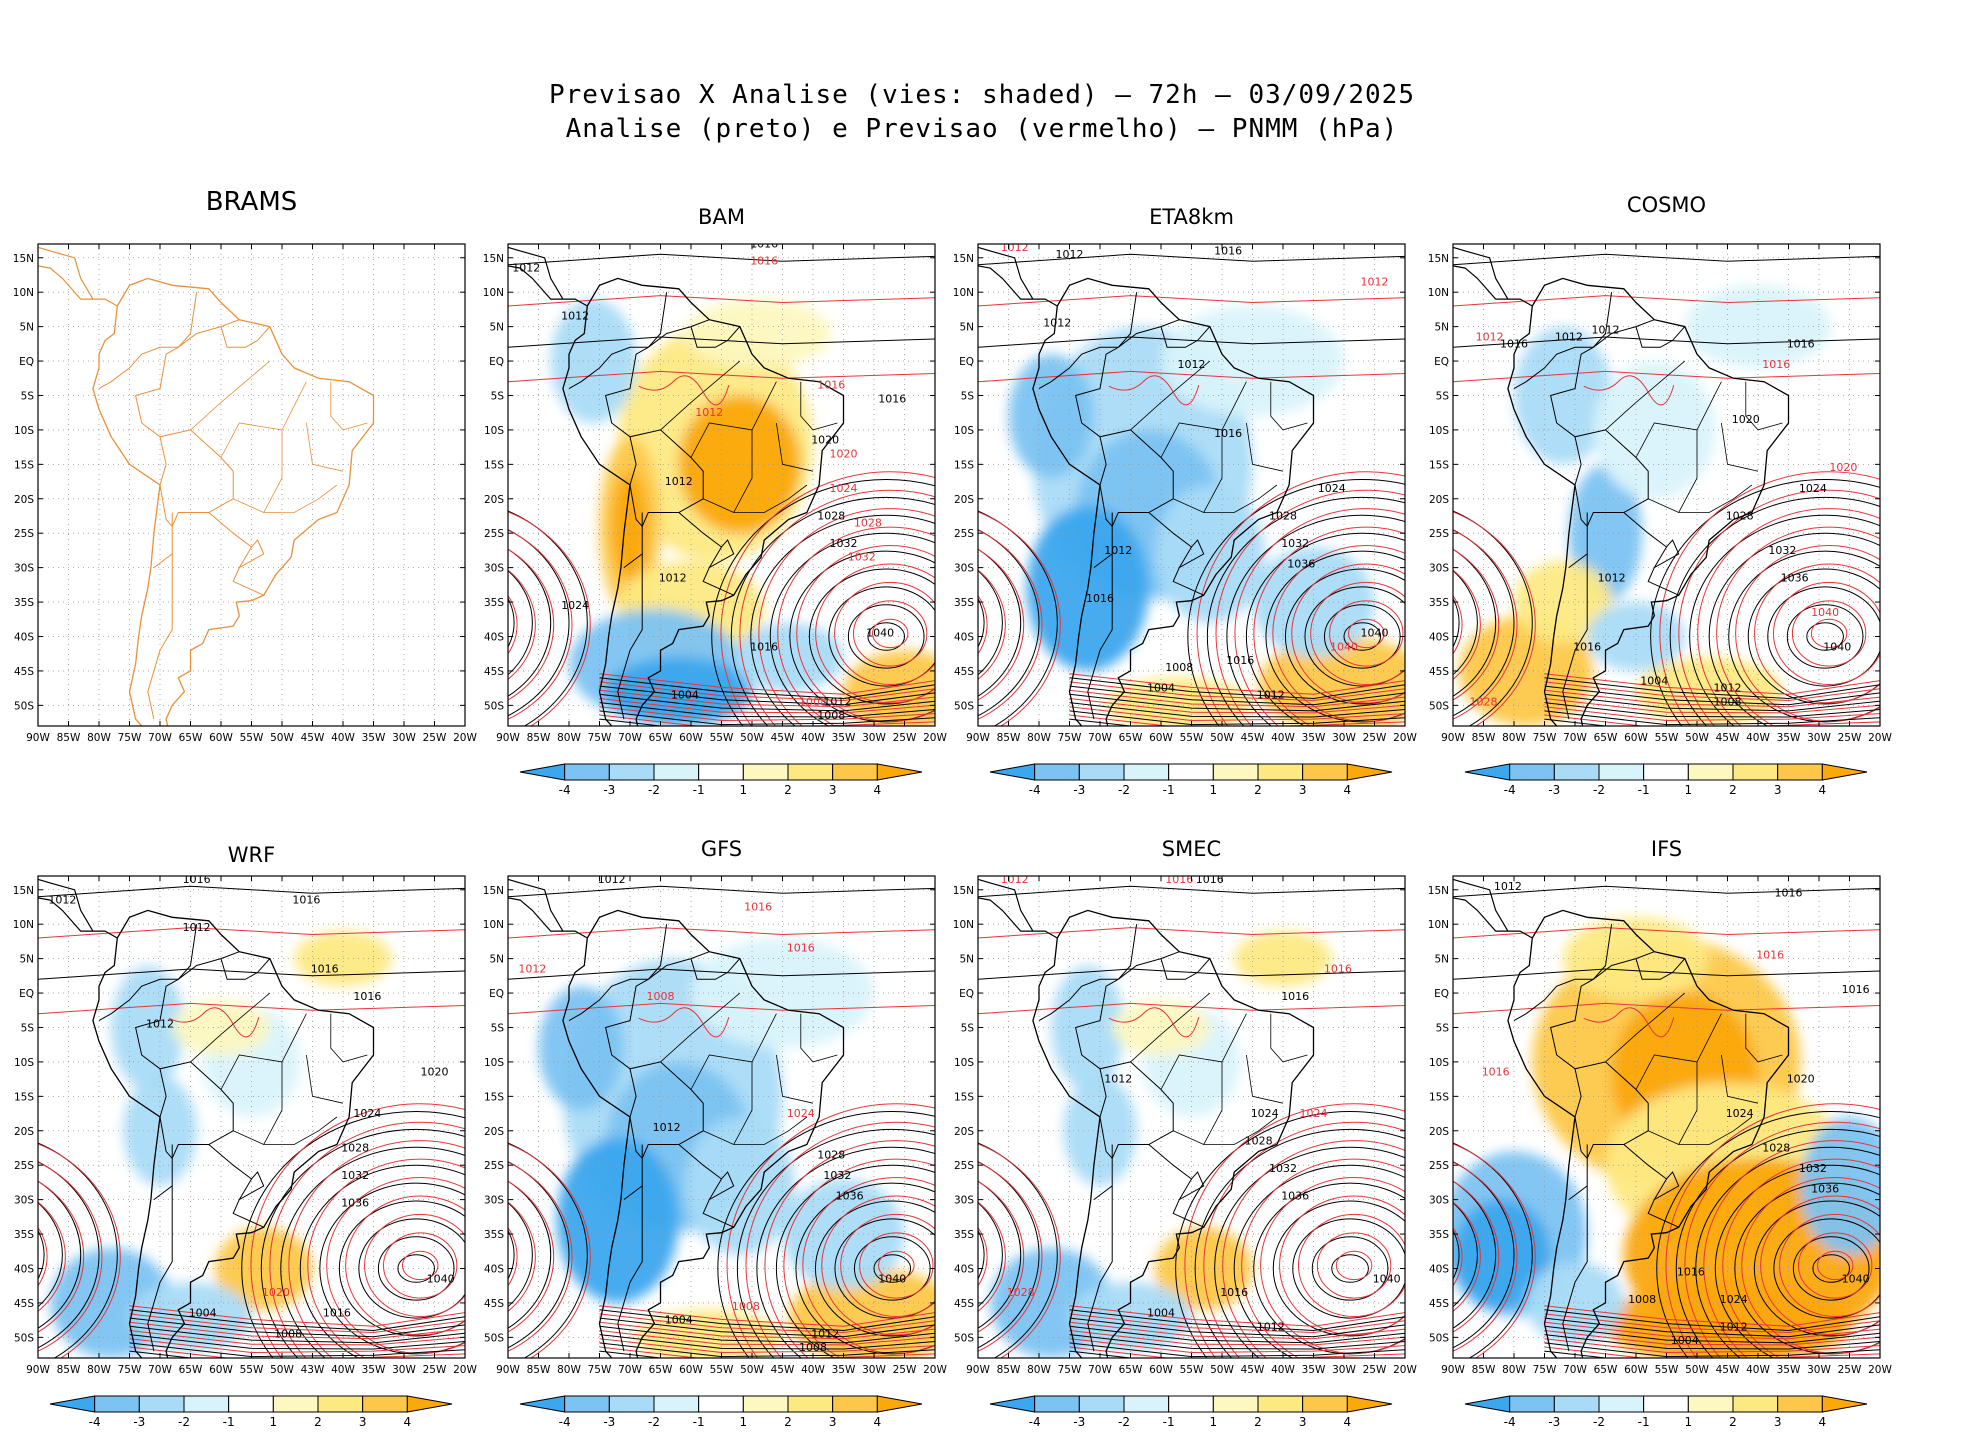  Describe the element at coordinates (1666, 780) in the screenshot. I see `colorbar: -4 -3 -2 -1 1 2 3 4` at that location.